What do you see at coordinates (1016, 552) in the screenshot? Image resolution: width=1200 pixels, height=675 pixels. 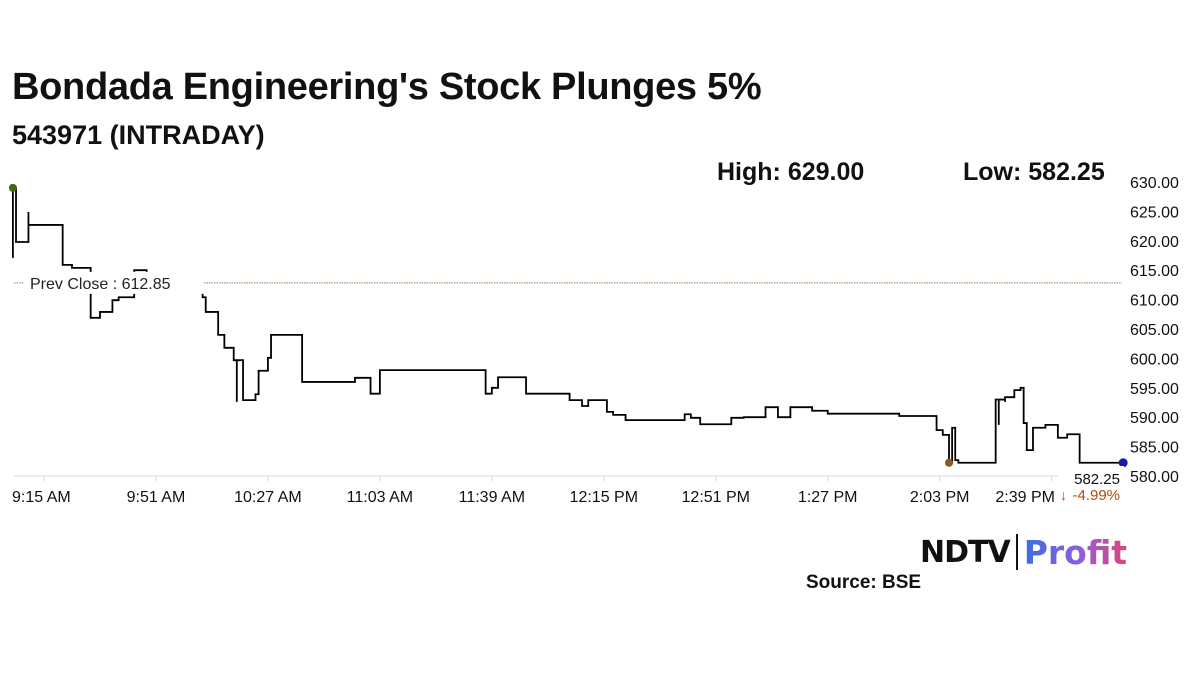 I see `logo-divider` at bounding box center [1016, 552].